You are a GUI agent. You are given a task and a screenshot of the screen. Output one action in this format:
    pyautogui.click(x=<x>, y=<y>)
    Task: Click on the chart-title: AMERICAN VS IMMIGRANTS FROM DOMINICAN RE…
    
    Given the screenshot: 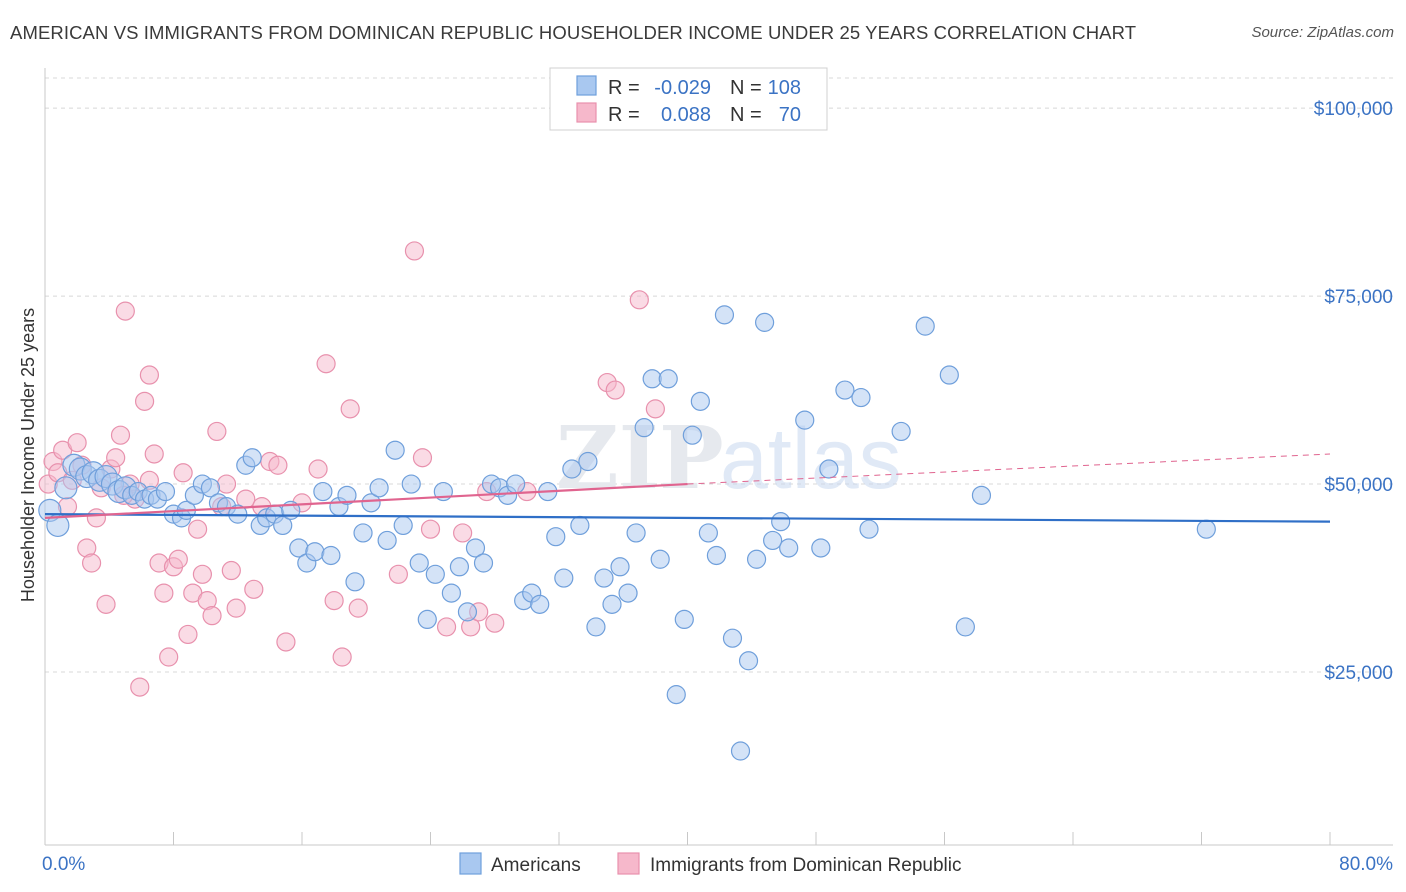 What is the action you would take?
    pyautogui.click(x=573, y=32)
    